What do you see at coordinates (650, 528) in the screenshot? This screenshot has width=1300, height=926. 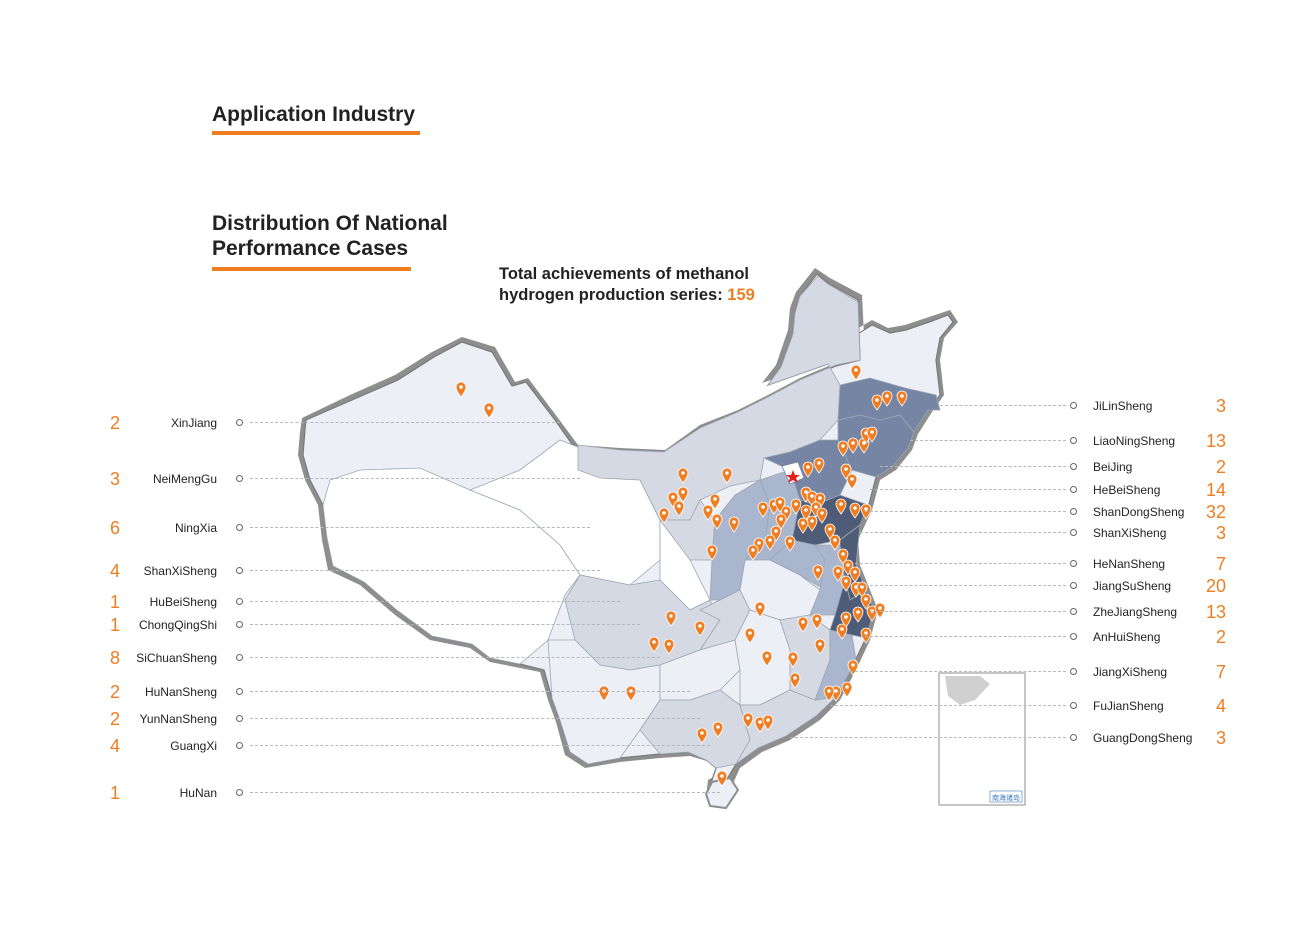 I see `region-row: 6 NingXia` at bounding box center [650, 528].